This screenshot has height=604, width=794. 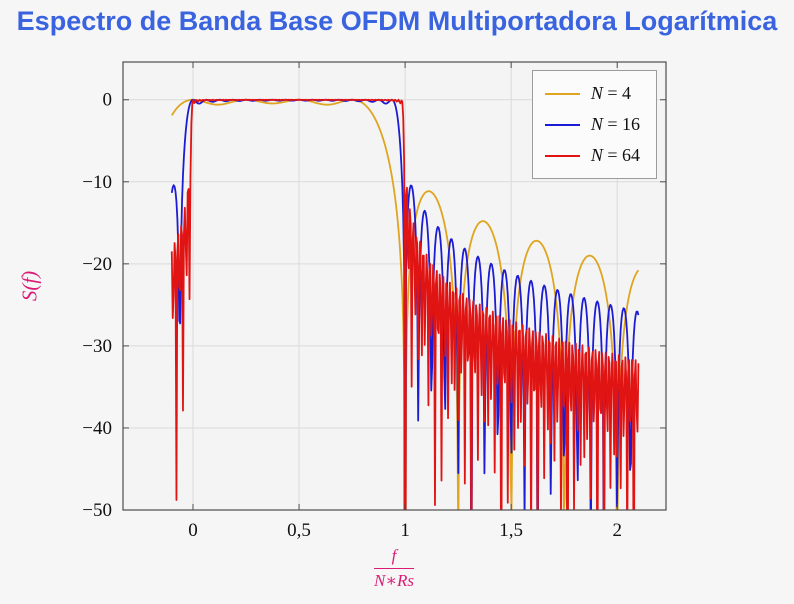 What do you see at coordinates (97, 346) in the screenshot?
I see `y-tick-label: −30` at bounding box center [97, 346].